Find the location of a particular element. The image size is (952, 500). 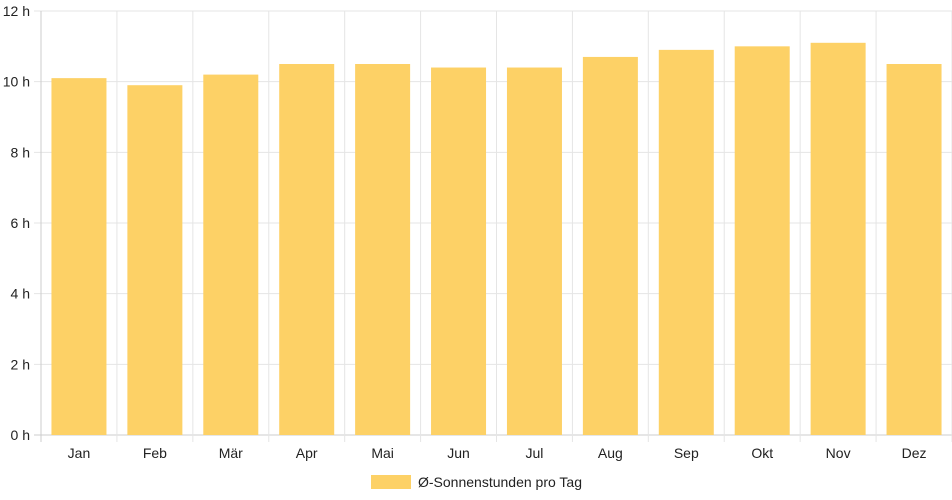

y-tick-label: 12 h is located at coordinates (16, 11).